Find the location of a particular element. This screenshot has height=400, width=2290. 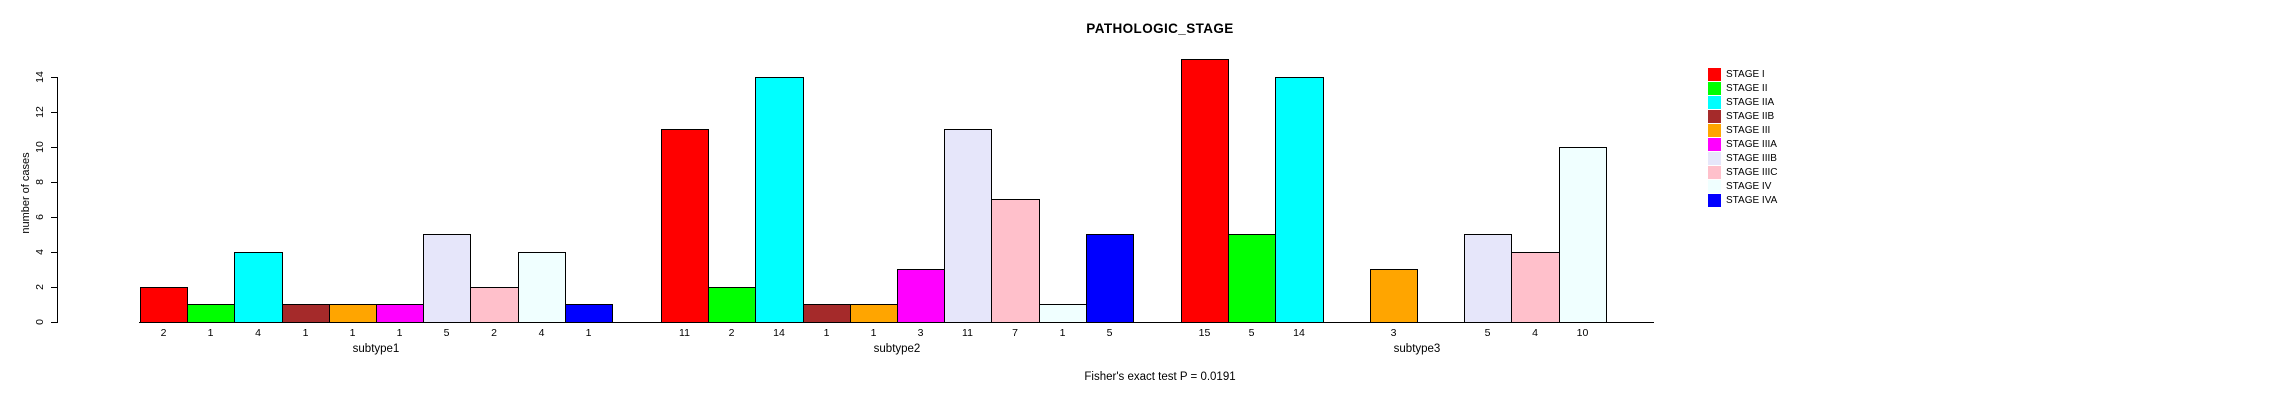

bar-subtype2-stage-iiib is located at coordinates (968, 226).